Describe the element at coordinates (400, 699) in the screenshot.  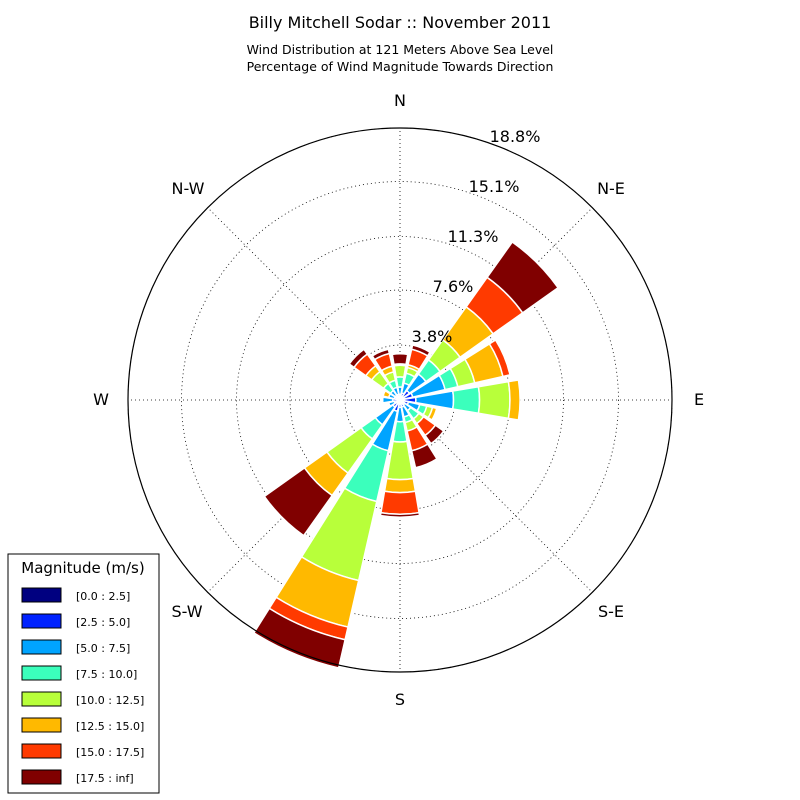
I see `direction-label-s: S` at that location.